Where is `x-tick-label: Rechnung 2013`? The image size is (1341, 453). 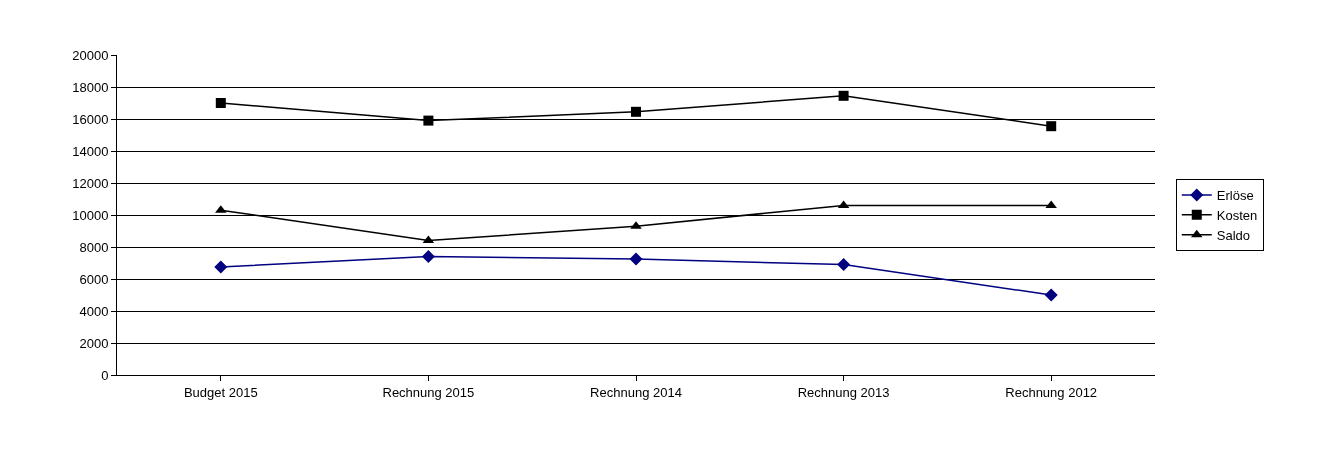
x-tick-label: Rechnung 2013 is located at coordinates (843, 392).